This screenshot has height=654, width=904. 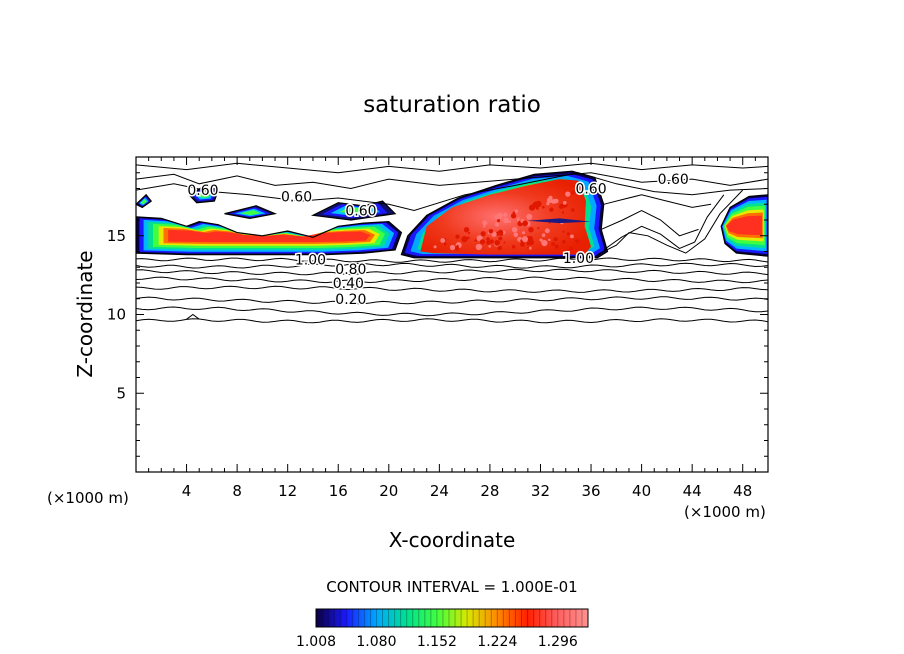 What do you see at coordinates (452, 618) in the screenshot?
I see `colorbar` at bounding box center [452, 618].